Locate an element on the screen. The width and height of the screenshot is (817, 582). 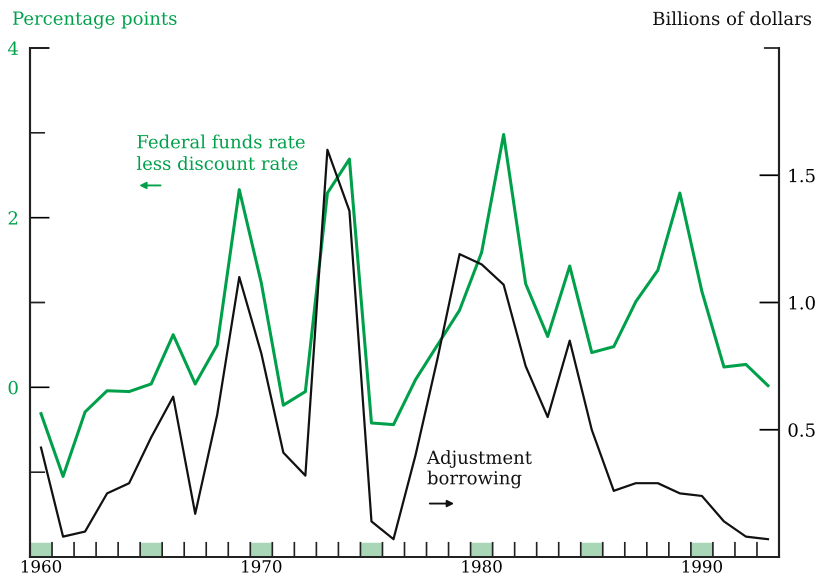
y2-axis-title: Billions of dollars is located at coordinates (732, 18).